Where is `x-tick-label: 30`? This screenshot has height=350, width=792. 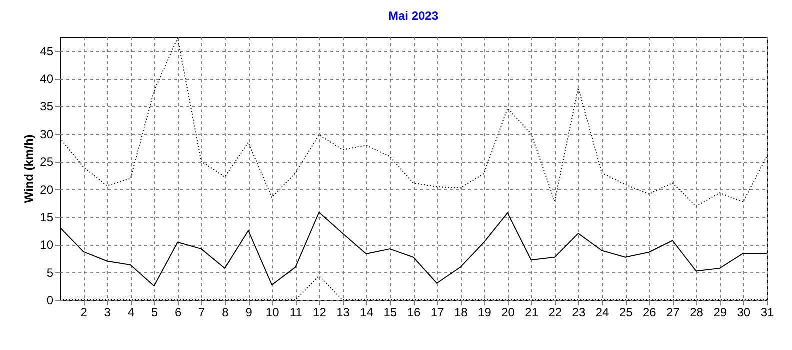 x-tick-label: 30 is located at coordinates (744, 313).